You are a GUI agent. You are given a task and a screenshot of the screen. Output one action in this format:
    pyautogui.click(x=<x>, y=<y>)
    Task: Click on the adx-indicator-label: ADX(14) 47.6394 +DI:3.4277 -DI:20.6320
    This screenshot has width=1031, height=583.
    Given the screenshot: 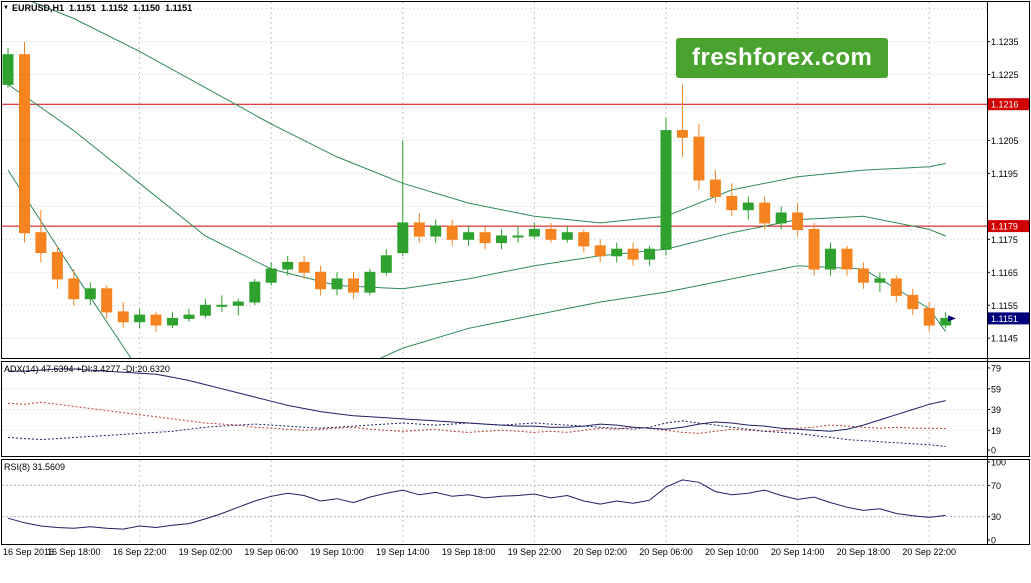 What is the action you would take?
    pyautogui.click(x=87, y=369)
    